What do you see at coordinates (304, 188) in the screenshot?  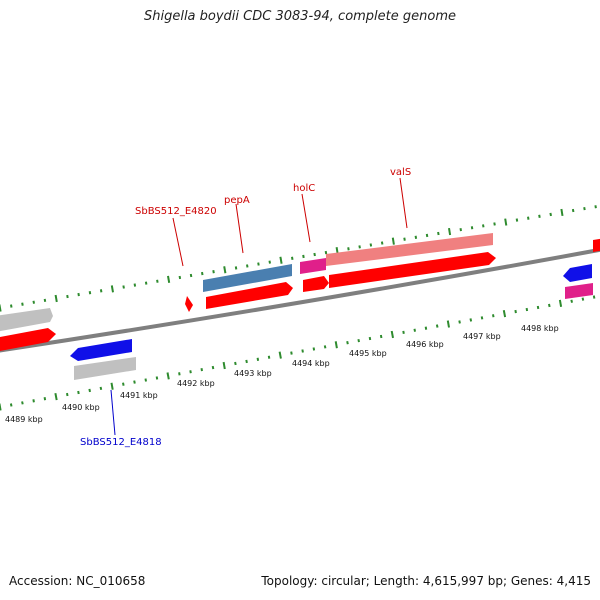 I see `label-holC: holC` at bounding box center [304, 188].